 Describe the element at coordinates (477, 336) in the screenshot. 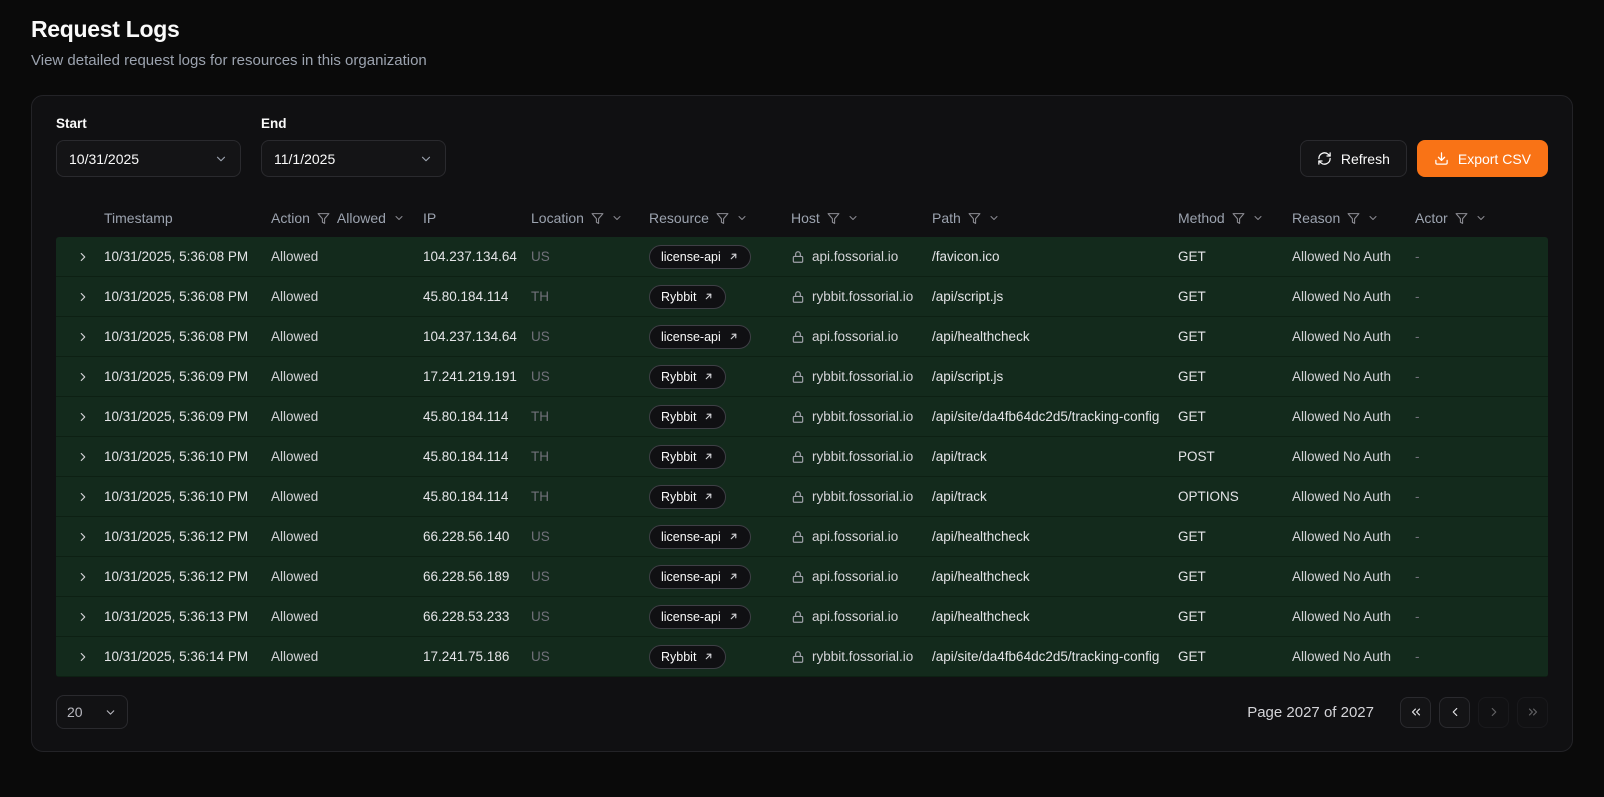

I see `cell-ip: 104.237.134.64` at that location.